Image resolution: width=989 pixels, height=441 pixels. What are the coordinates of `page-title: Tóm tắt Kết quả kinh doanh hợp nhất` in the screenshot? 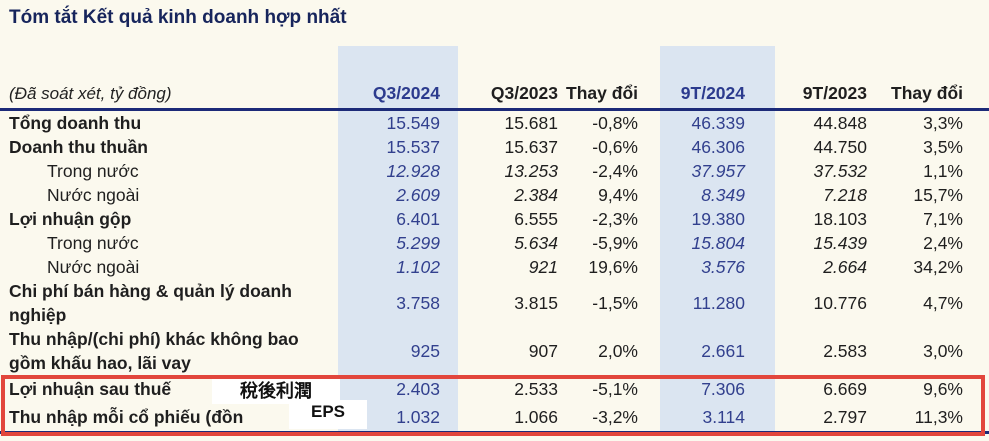 It's located at (178, 17).